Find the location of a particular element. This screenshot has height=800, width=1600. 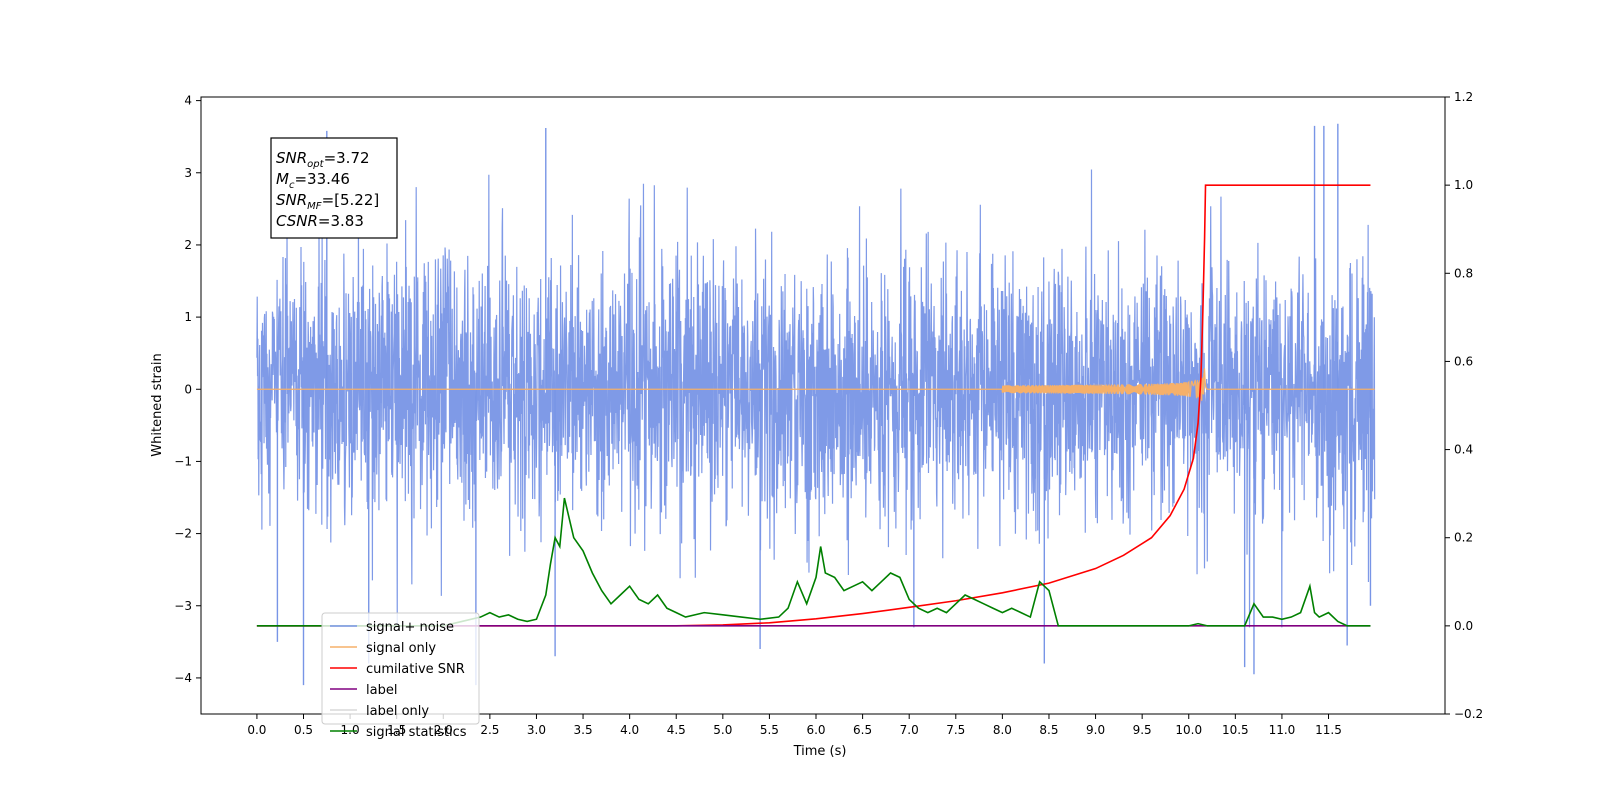

x-tick-label: 11.5 is located at coordinates (1328, 730).